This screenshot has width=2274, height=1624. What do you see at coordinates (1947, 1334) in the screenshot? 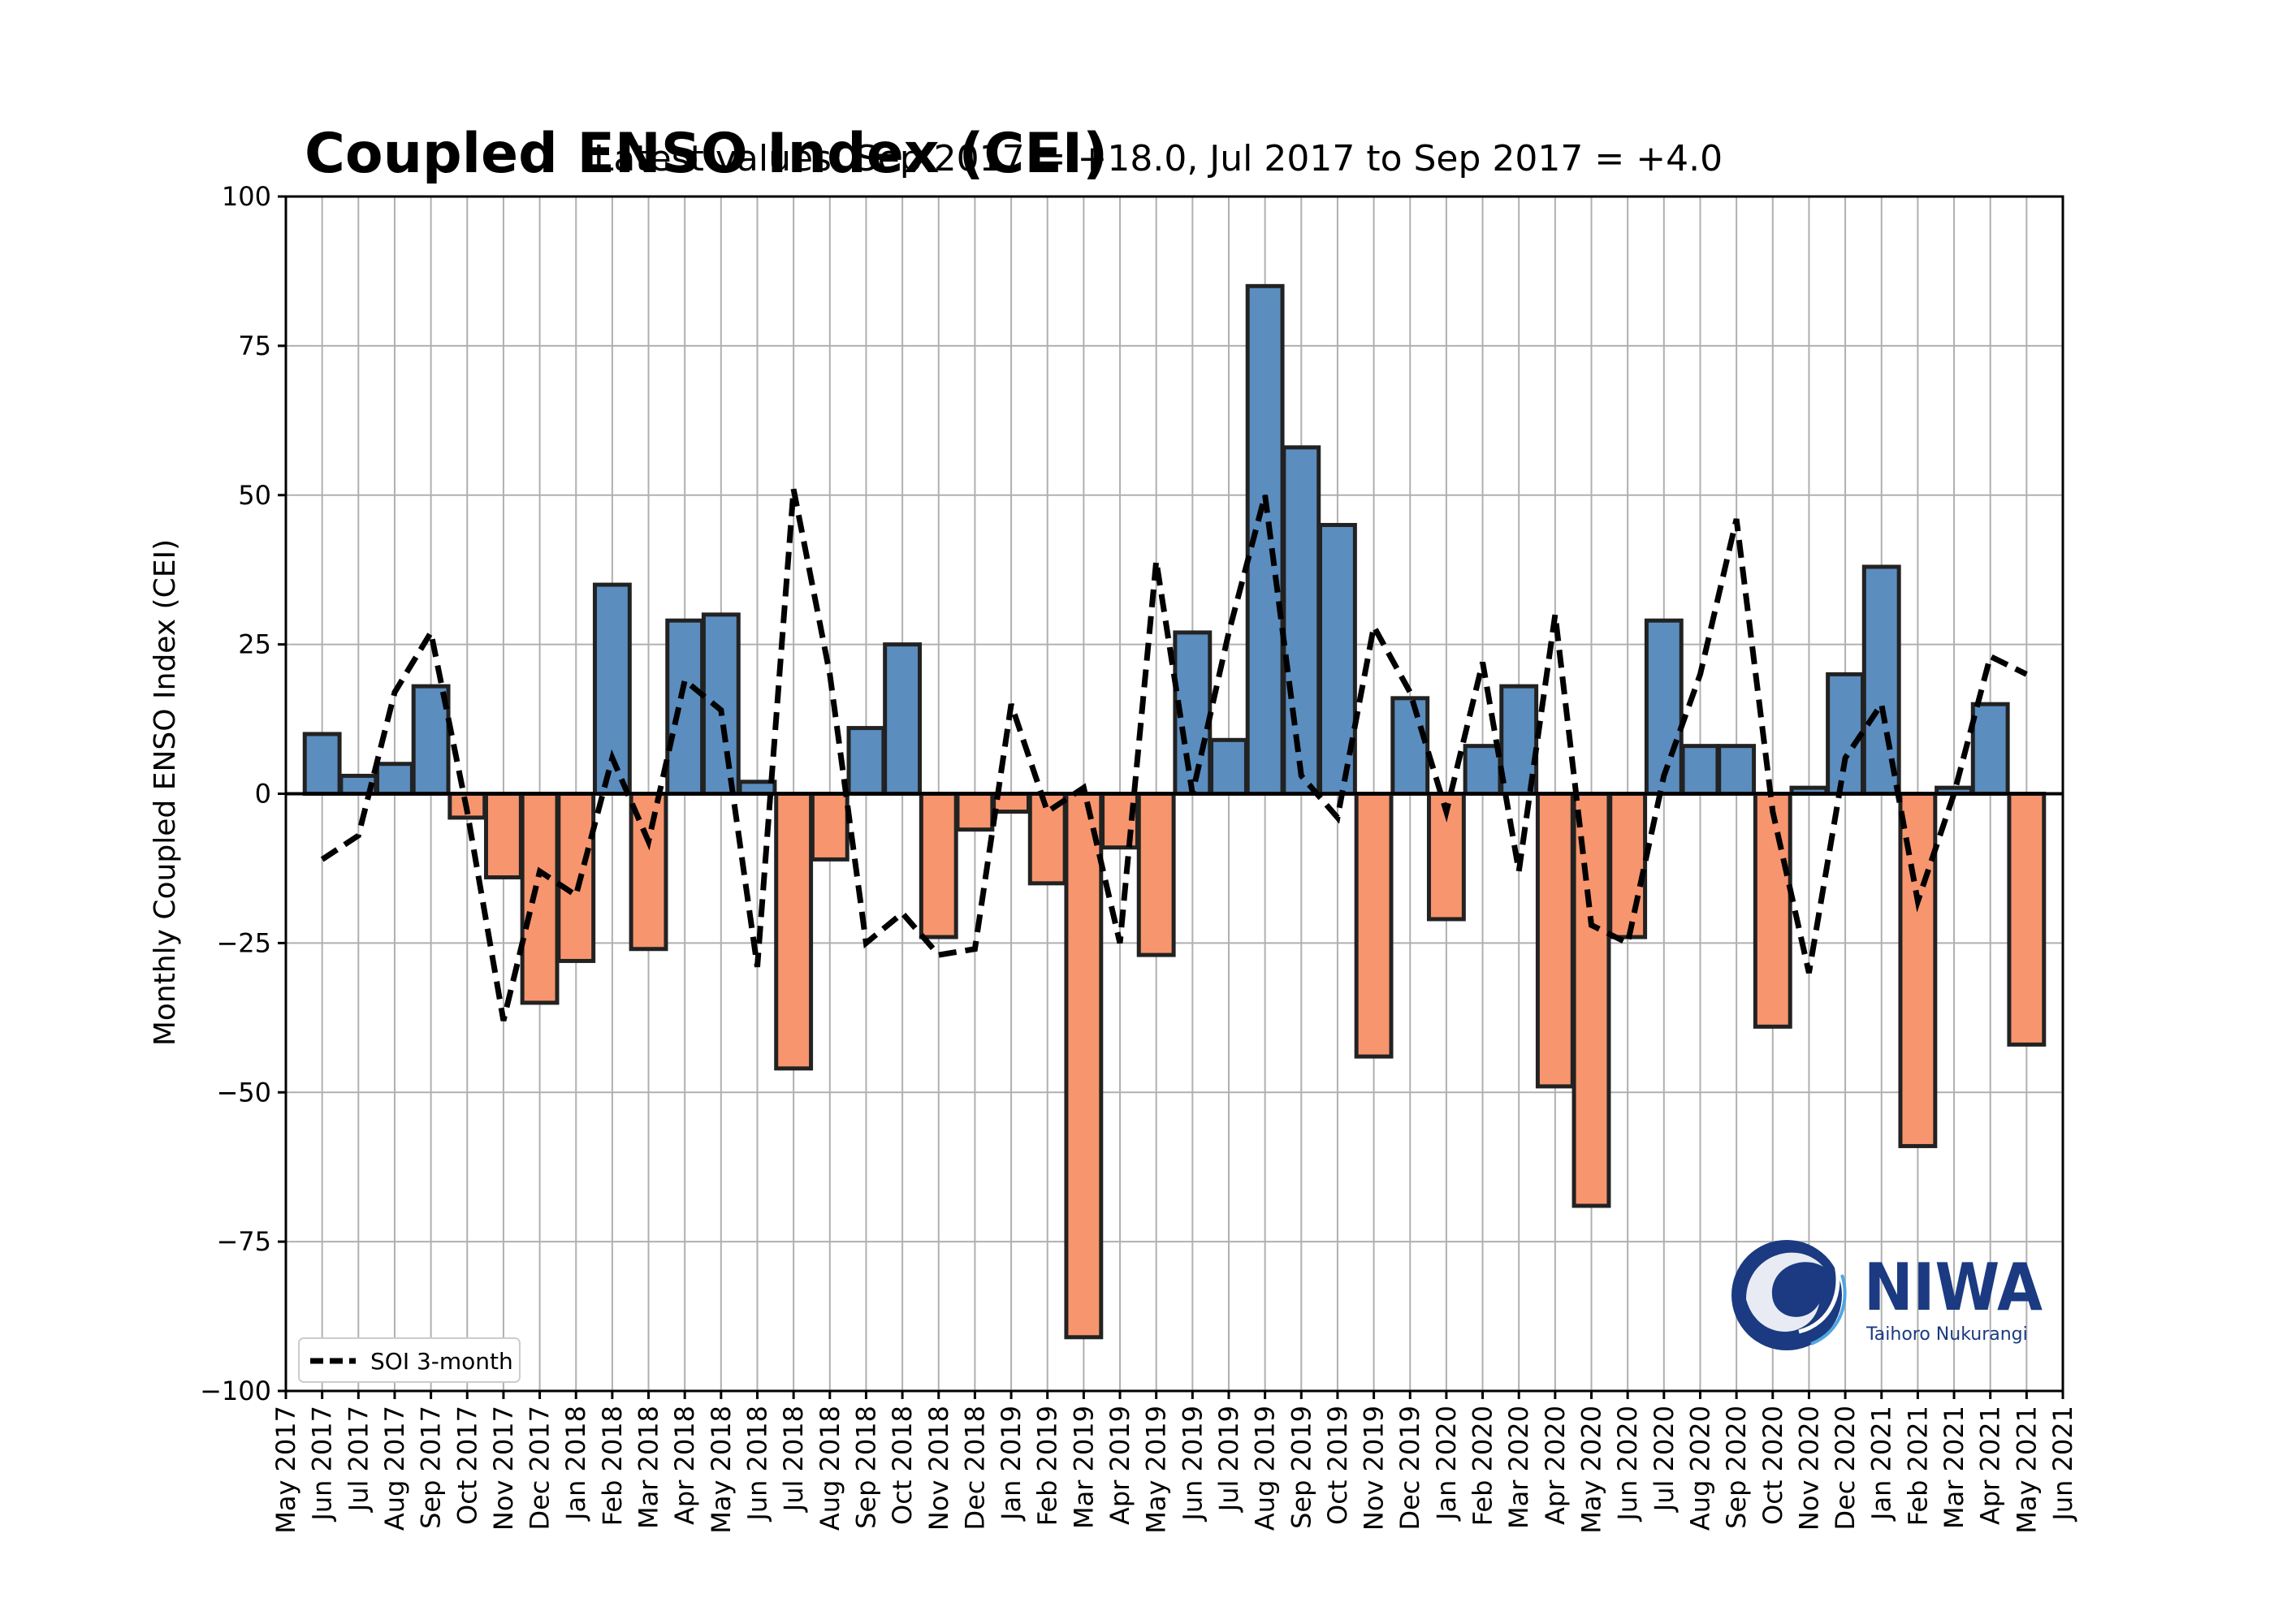
I see `niwa-tagline: Taihoro Nukurangi` at bounding box center [1947, 1334].